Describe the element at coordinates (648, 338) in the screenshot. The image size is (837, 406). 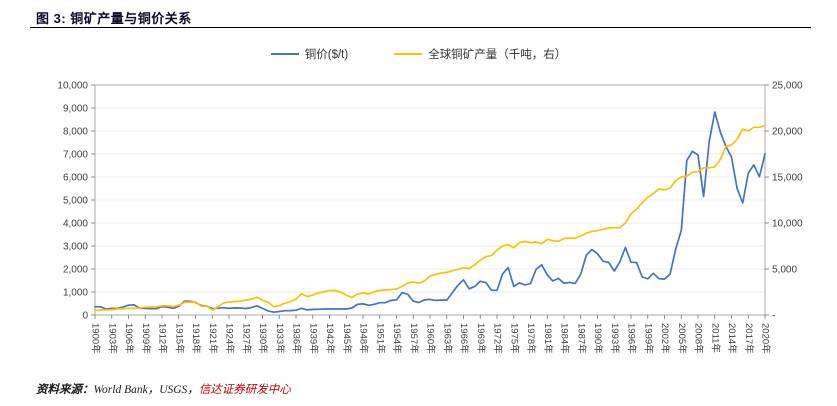
I see `svg-text: 1999年` at that location.